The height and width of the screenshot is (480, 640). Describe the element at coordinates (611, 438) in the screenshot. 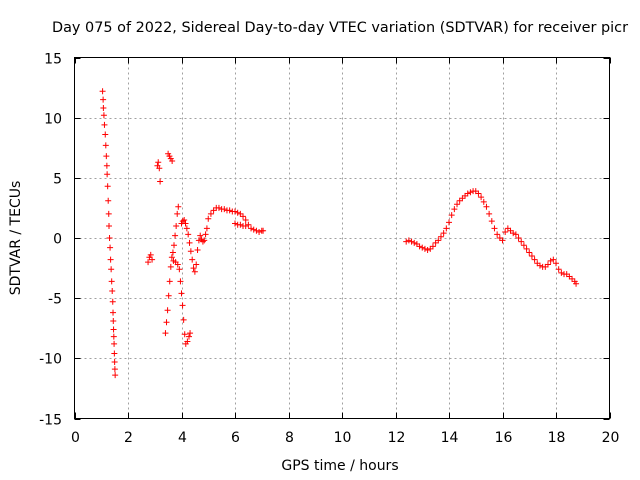

I see `x-tick-label: 20` at that location.